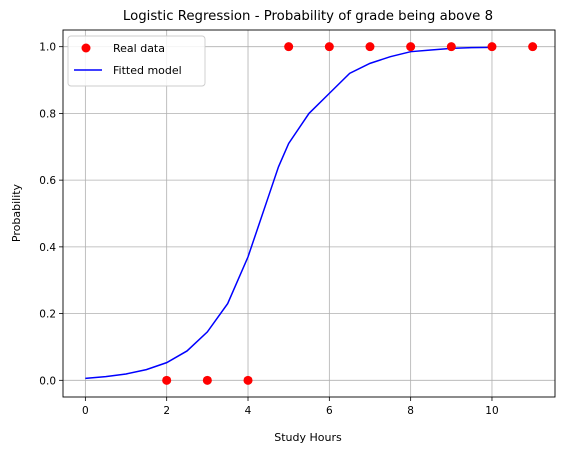  Describe the element at coordinates (147, 70) in the screenshot. I see `legend-label-fitted-model: Fitted model` at that location.